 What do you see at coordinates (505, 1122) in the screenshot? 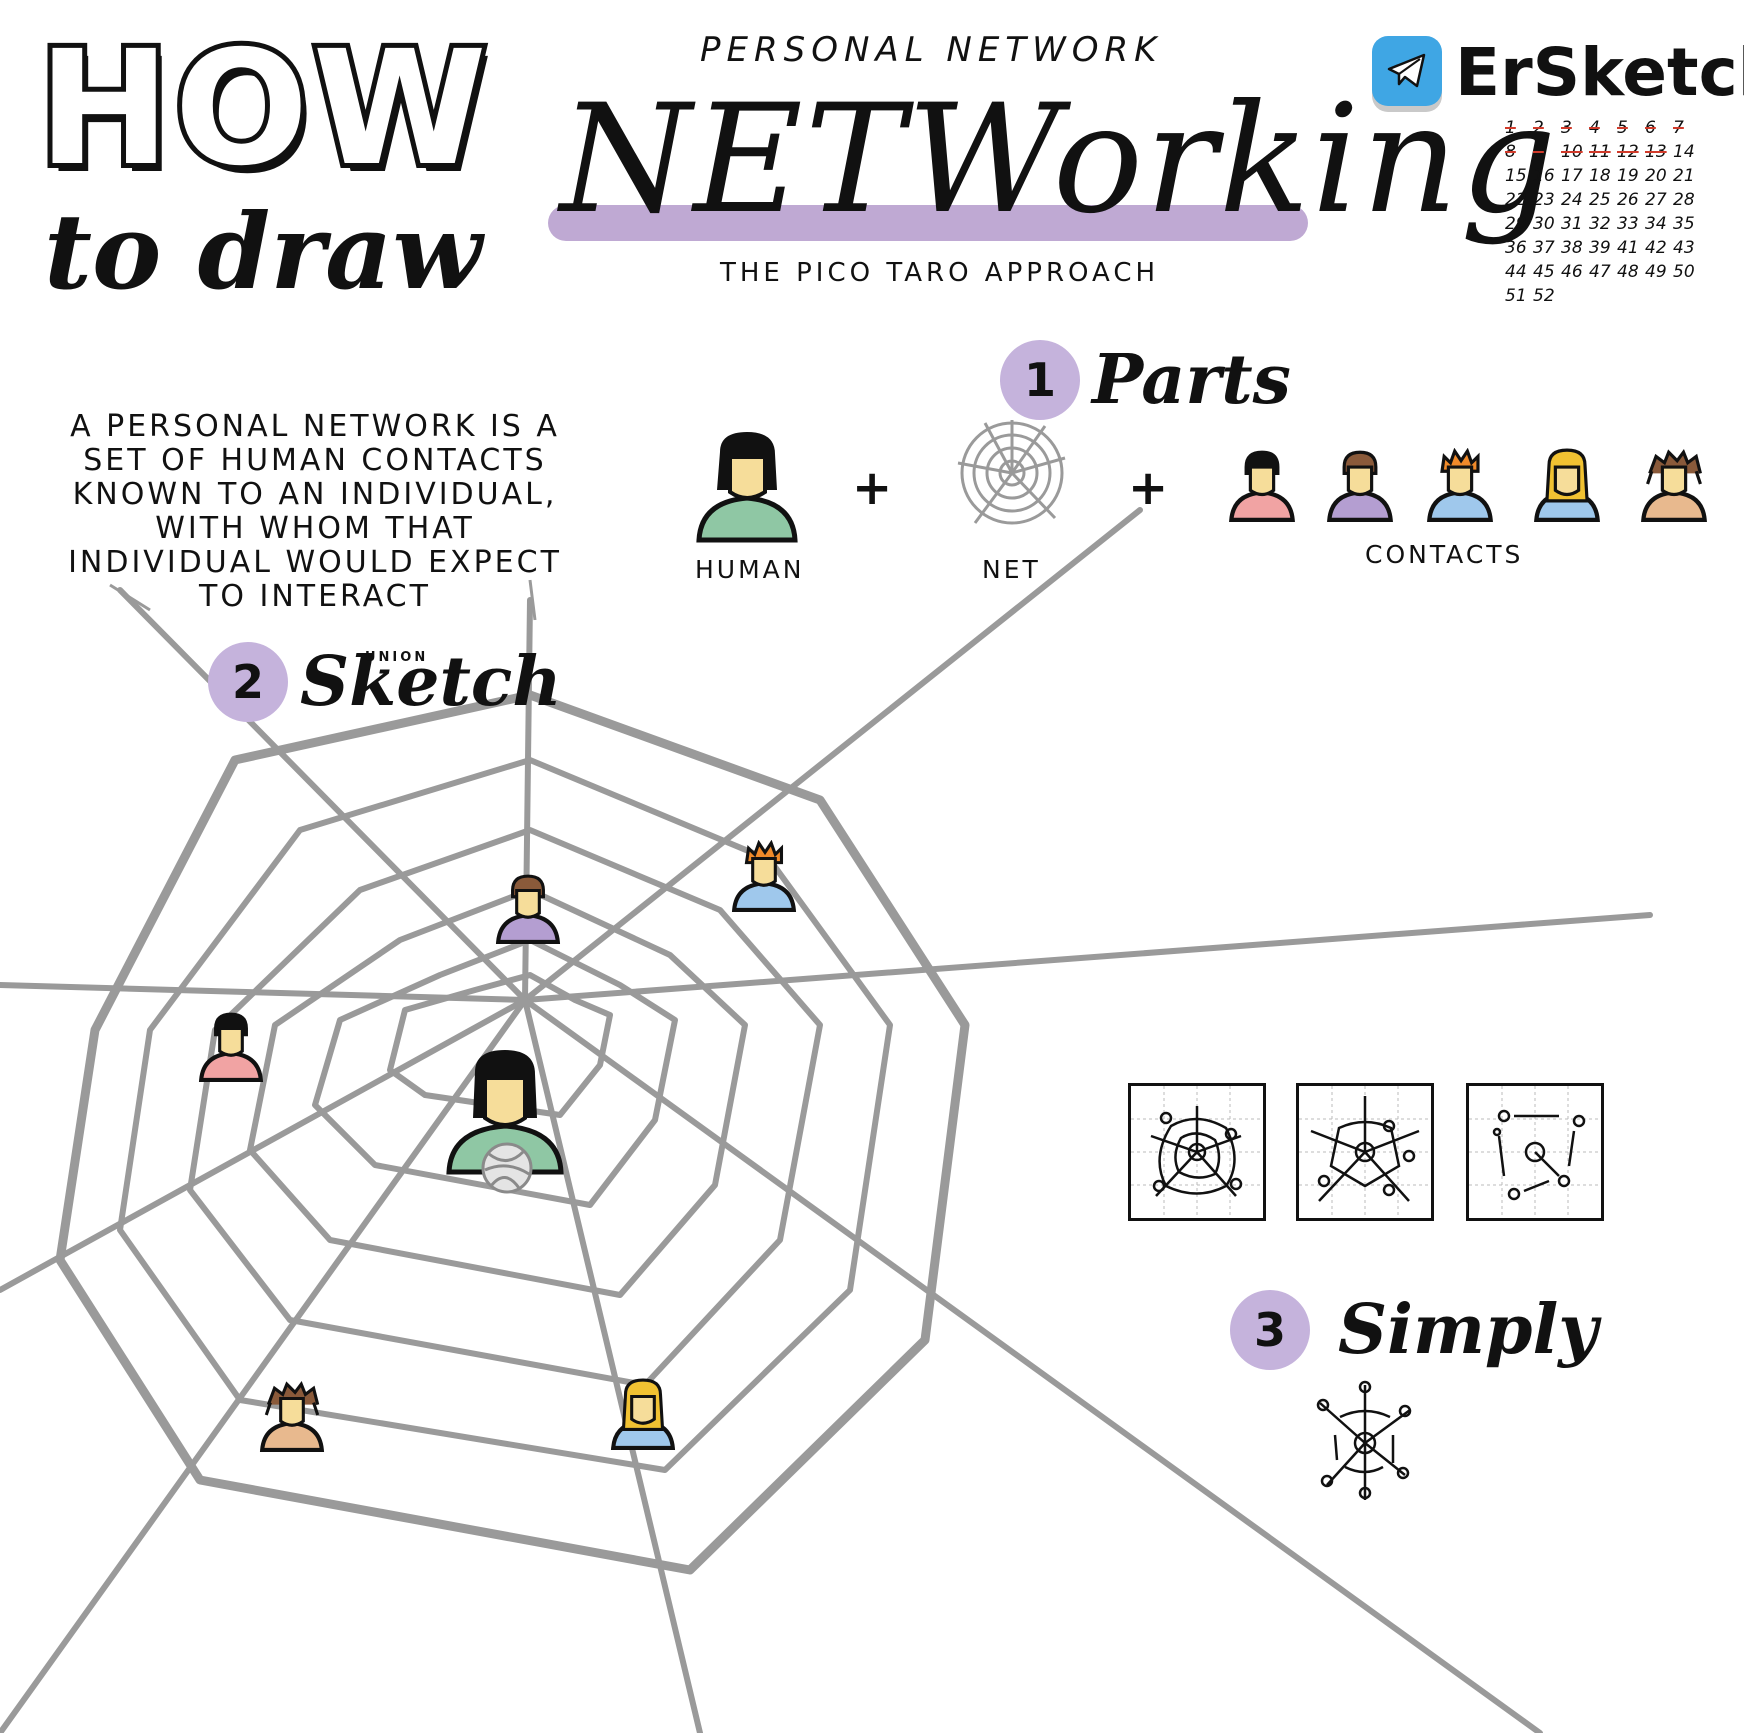
I see `center-human` at bounding box center [505, 1122].